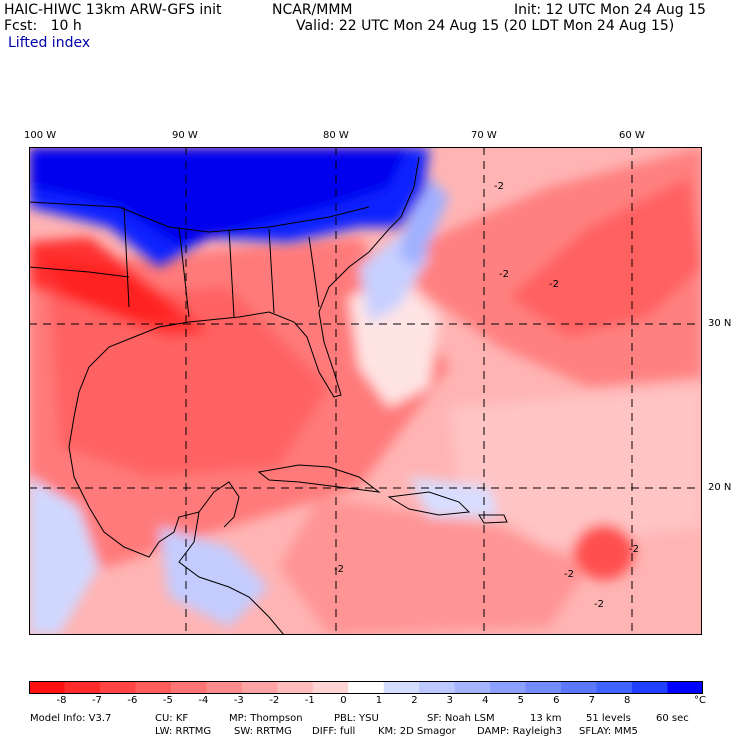 The image size is (740, 740). Describe the element at coordinates (343, 700) in the screenshot. I see `colorbar-tick-label: 0` at that location.